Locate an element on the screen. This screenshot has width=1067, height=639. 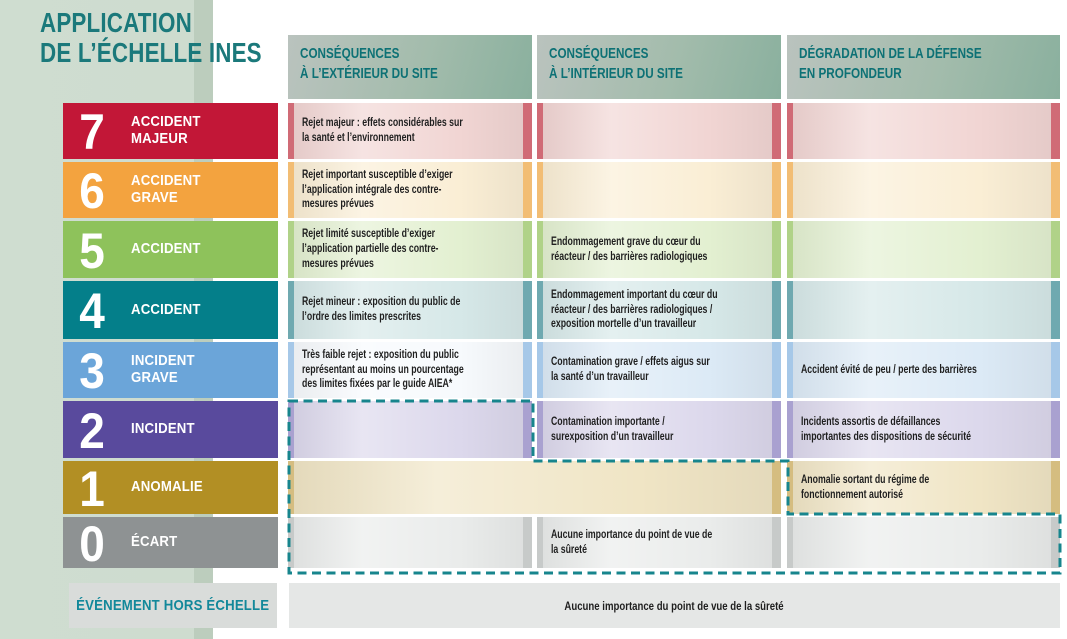
level-number: 2 is located at coordinates (92, 430).